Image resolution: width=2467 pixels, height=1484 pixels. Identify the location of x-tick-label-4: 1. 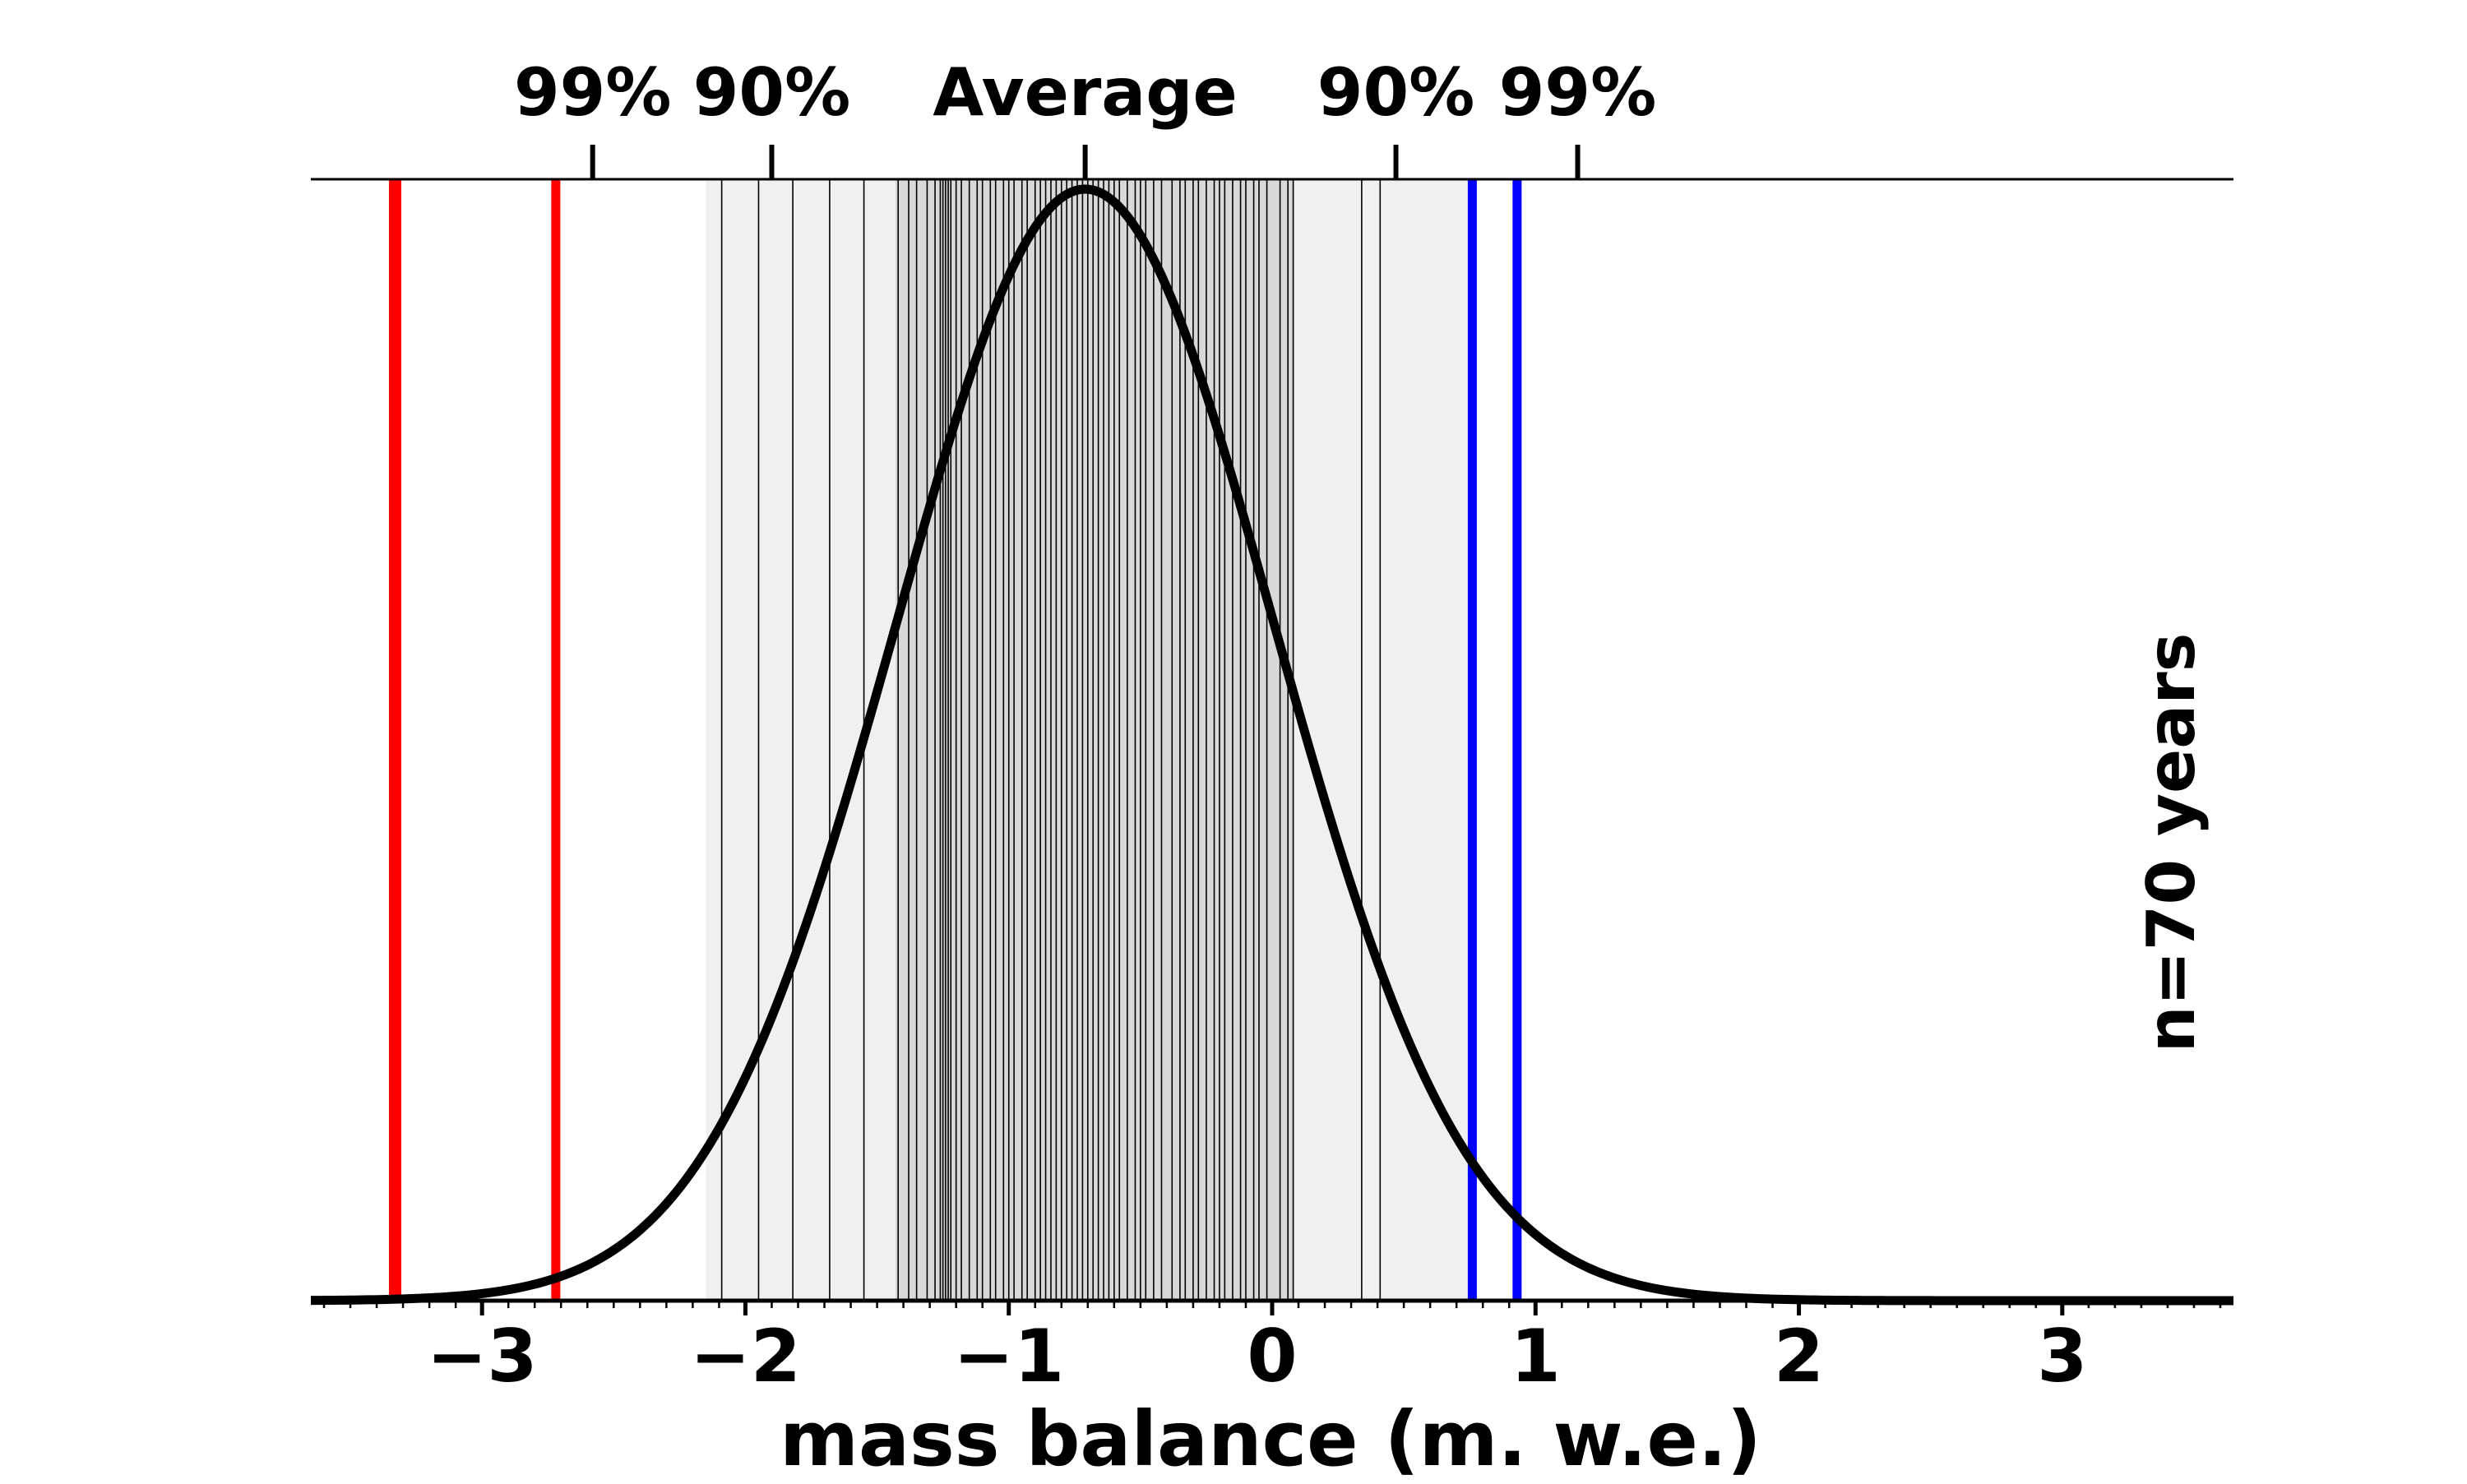
(1536, 1356).